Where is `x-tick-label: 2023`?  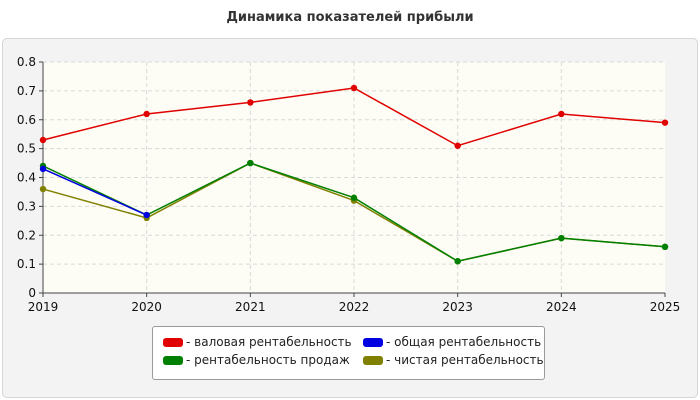 x-tick-label: 2023 is located at coordinates (457, 307).